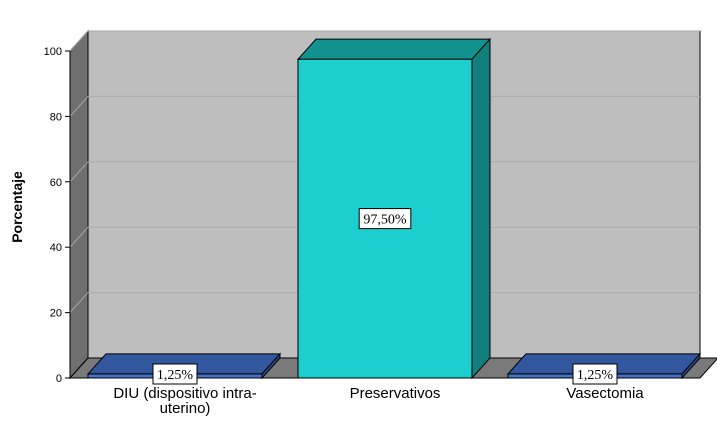  I want to click on data-label: 97,50%, so click(385, 220).